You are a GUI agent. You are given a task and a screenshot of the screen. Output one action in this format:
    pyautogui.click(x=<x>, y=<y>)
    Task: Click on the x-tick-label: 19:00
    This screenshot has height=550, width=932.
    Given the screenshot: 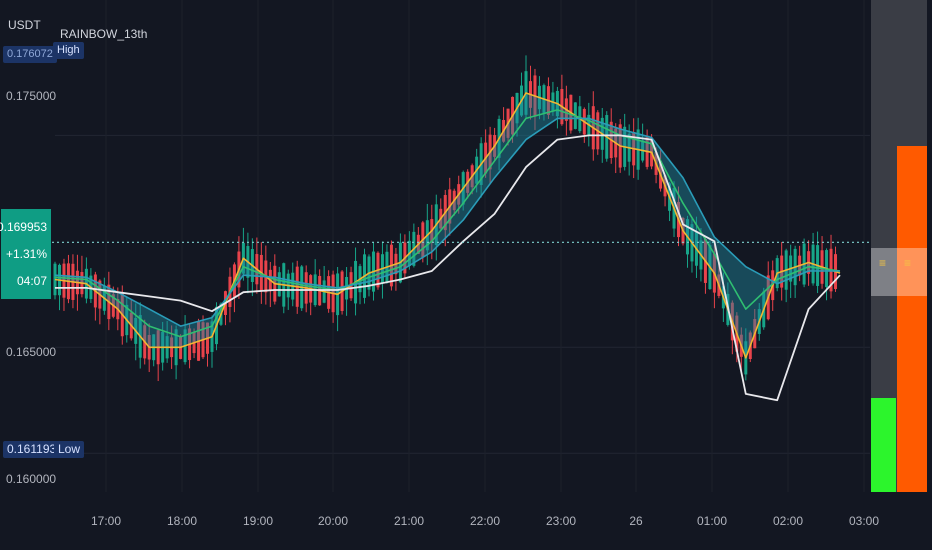 What is the action you would take?
    pyautogui.click(x=258, y=521)
    